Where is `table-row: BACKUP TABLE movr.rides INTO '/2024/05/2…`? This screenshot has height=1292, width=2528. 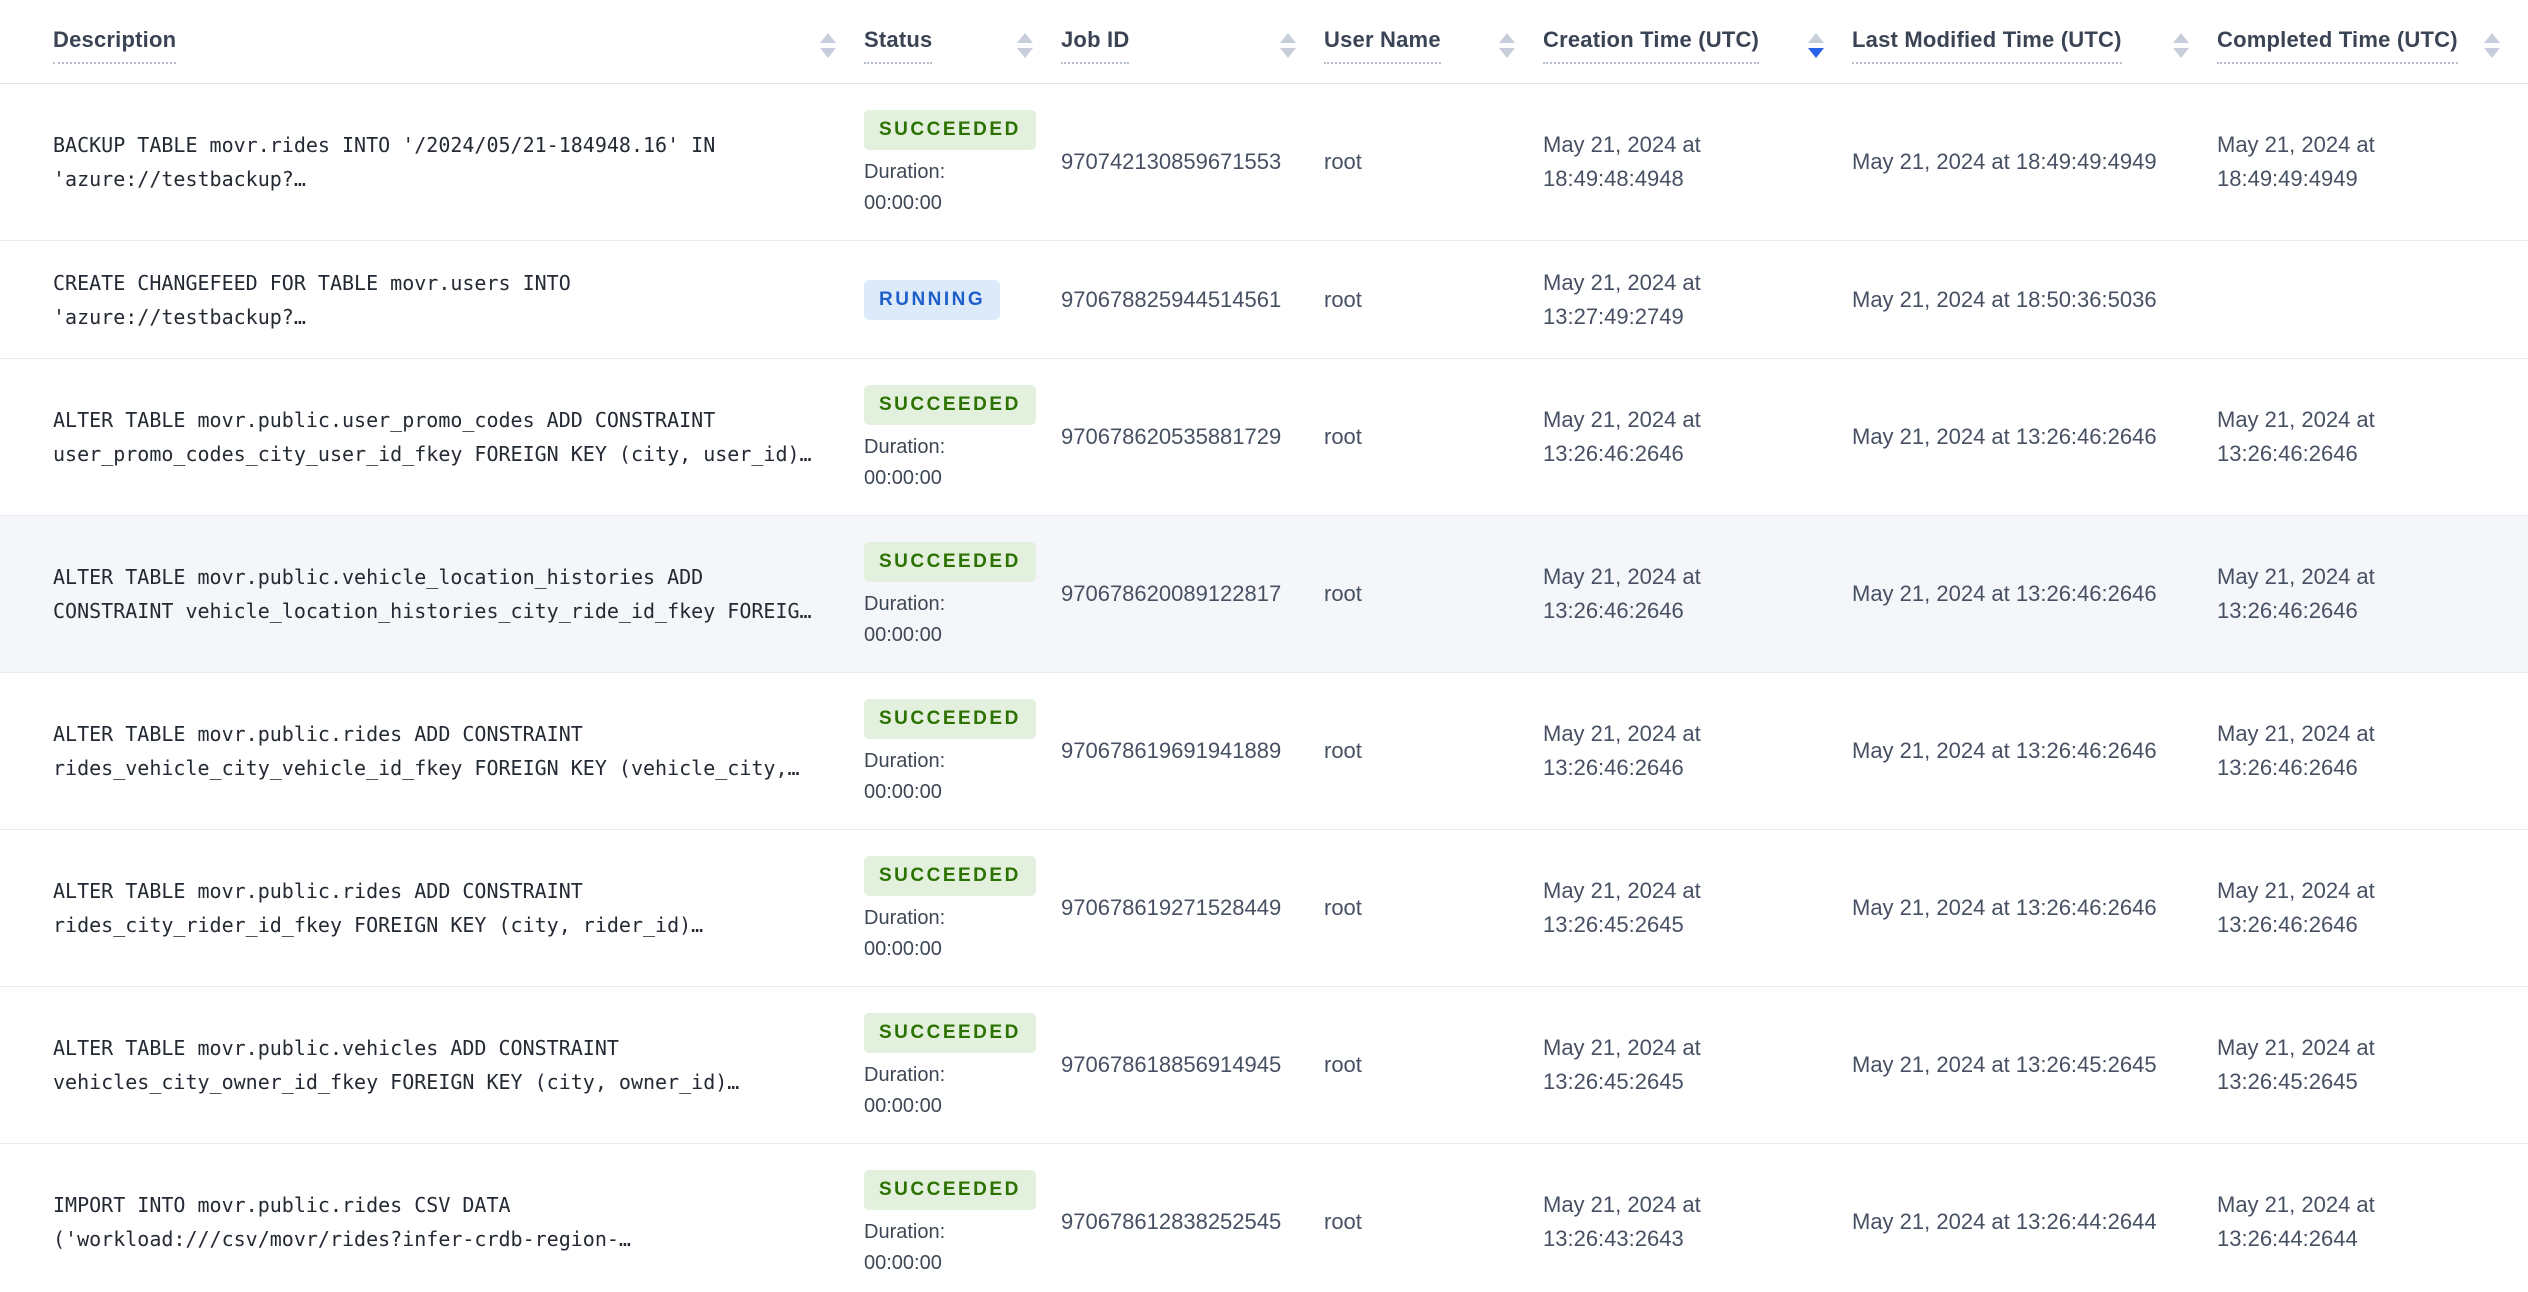 table-row: BACKUP TABLE movr.rides INTO '/2024/05/2… is located at coordinates (1264, 162).